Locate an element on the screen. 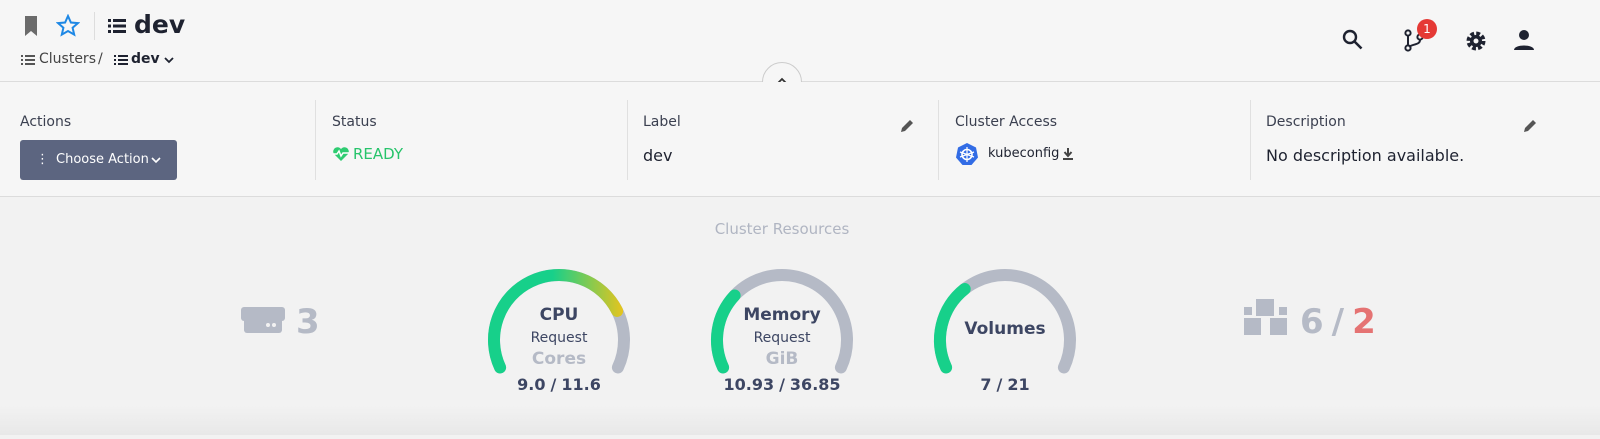 This screenshot has height=439, width=1600. gauge: Volumes 7 /21 is located at coordinates (1005, 331).